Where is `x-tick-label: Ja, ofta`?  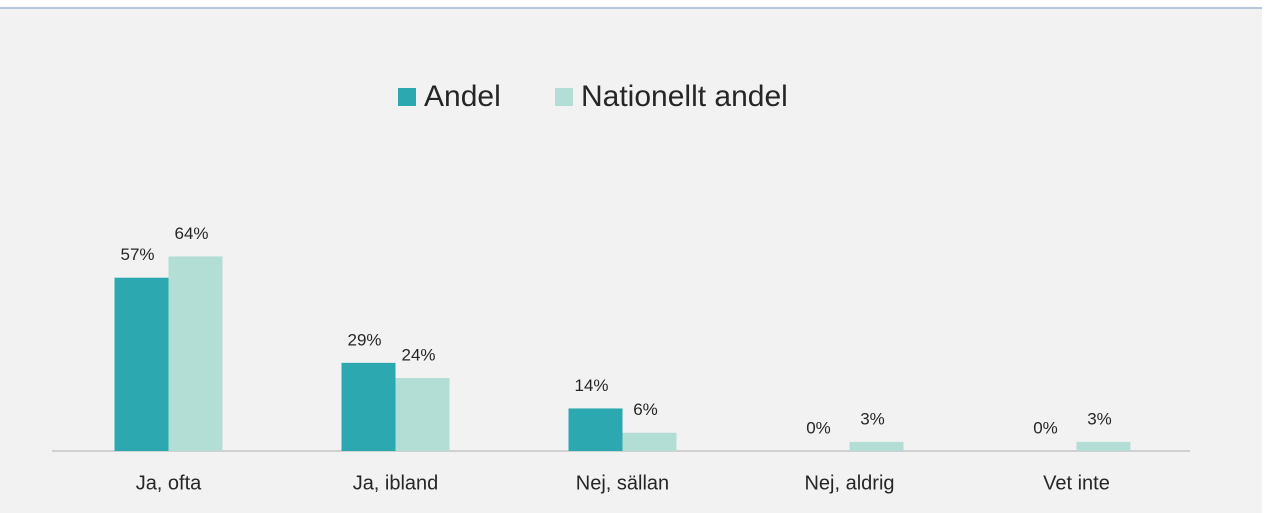 x-tick-label: Ja, ofta is located at coordinates (169, 483).